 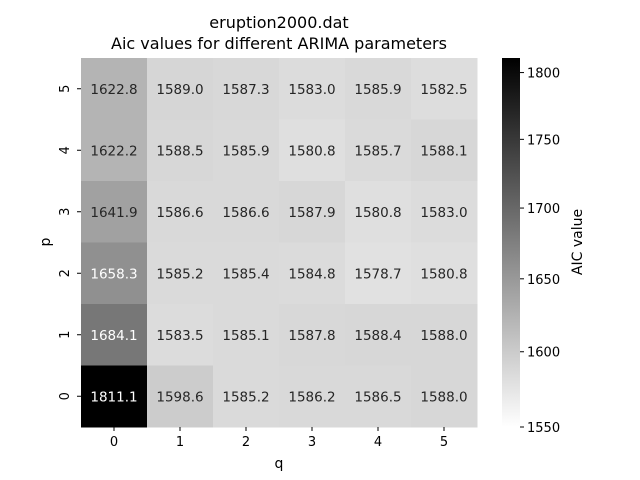 I want to click on colorbar-tick-label: 1700, so click(x=543, y=209).